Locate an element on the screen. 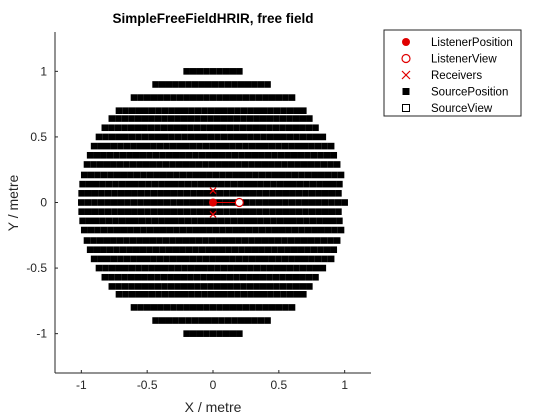  listener-view-marker is located at coordinates (239, 202).